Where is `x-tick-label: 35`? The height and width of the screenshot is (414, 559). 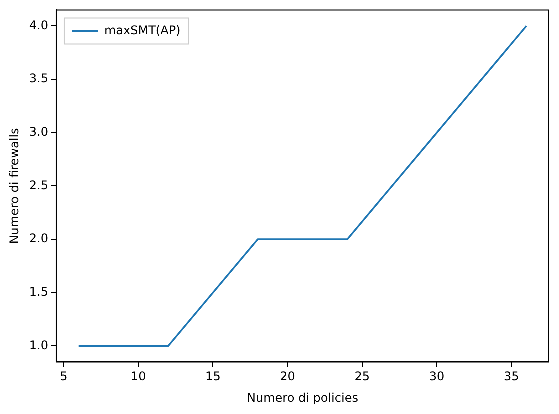
x-tick-label: 35 is located at coordinates (512, 377).